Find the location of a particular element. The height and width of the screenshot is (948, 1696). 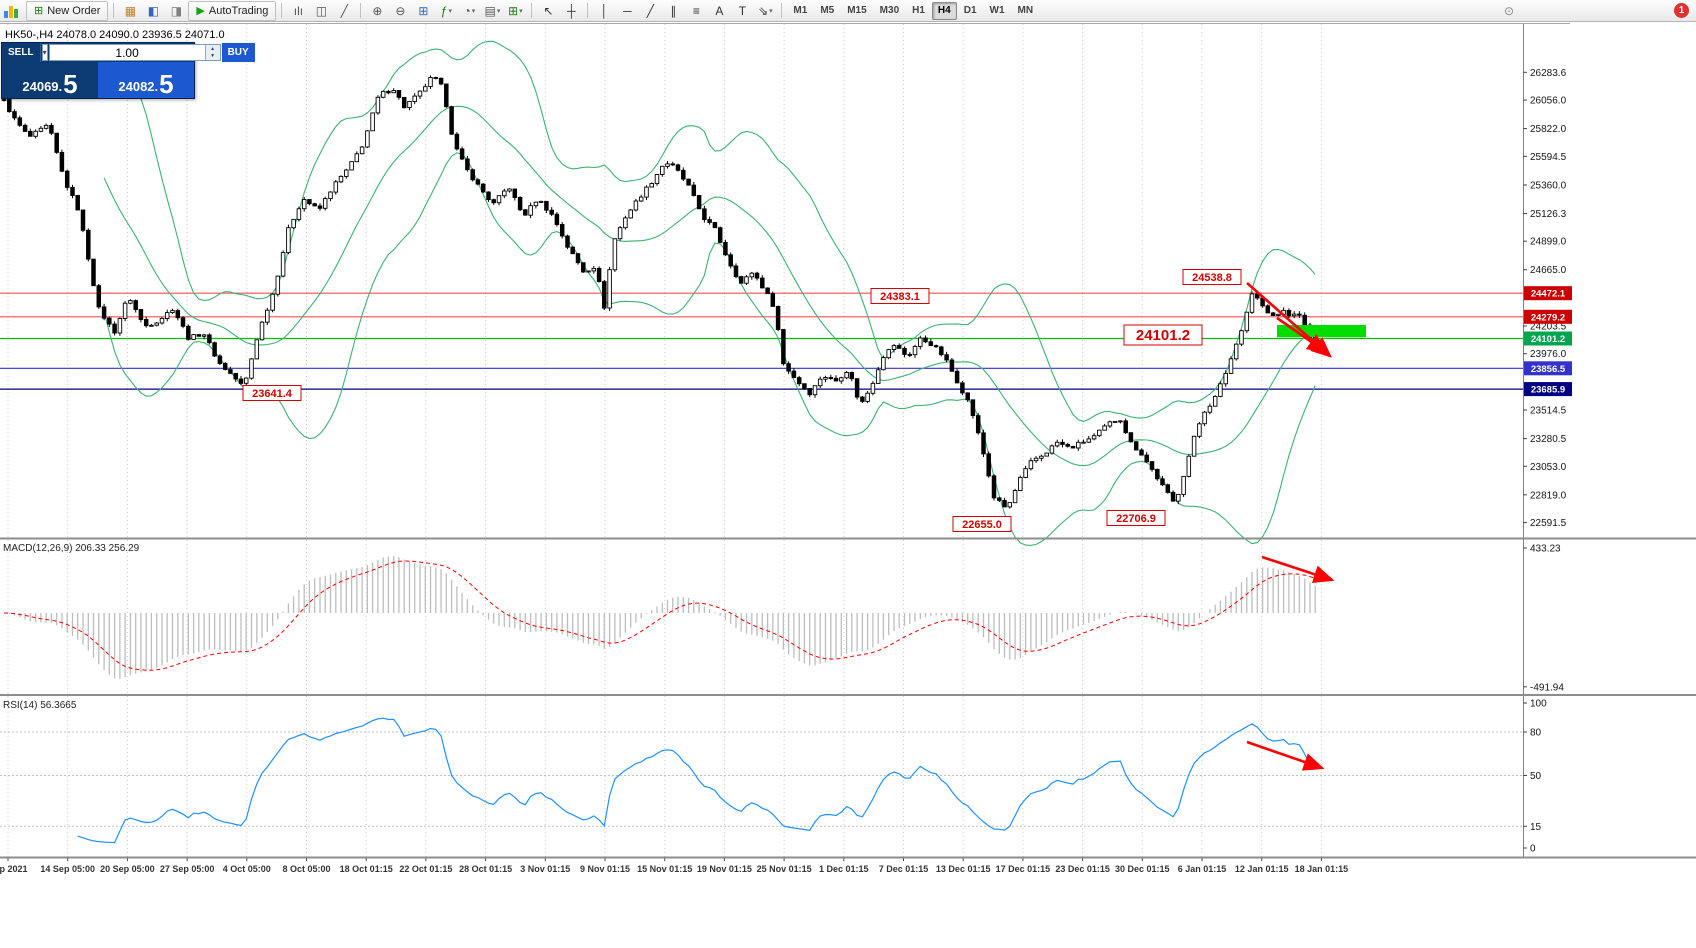

tile-windows-icon-glyph: ⊞ is located at coordinates (423, 10).